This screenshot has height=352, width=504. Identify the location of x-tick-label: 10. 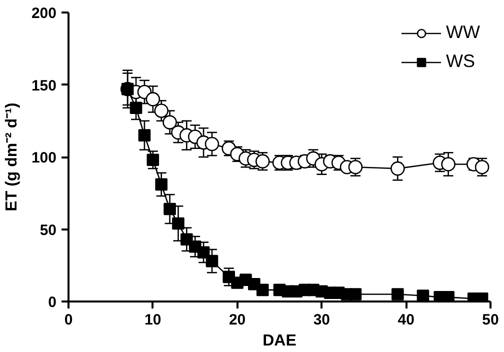
(153, 320).